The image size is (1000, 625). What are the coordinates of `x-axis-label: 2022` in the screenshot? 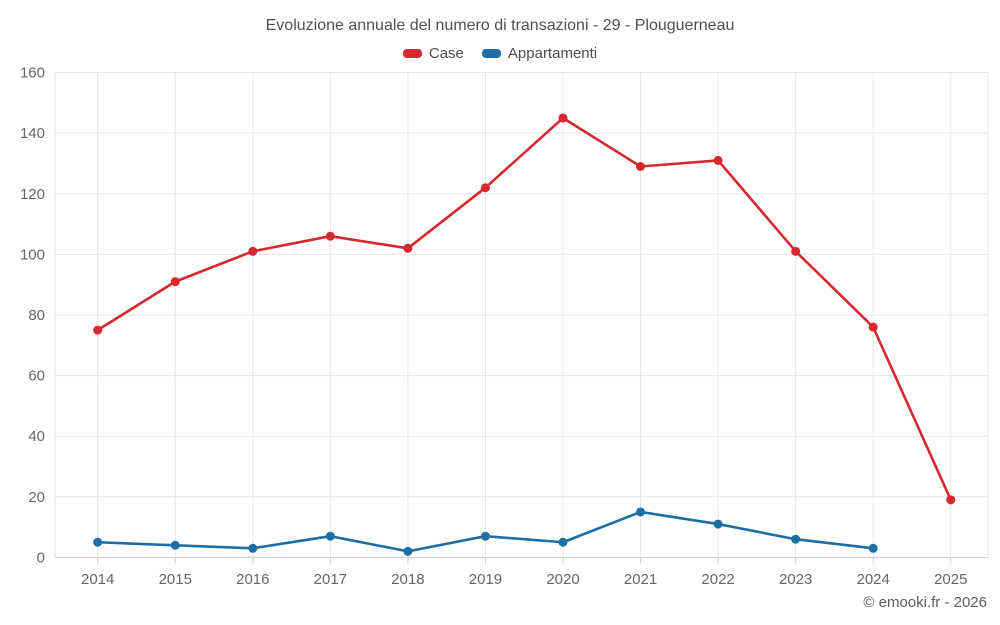 It's located at (717, 579).